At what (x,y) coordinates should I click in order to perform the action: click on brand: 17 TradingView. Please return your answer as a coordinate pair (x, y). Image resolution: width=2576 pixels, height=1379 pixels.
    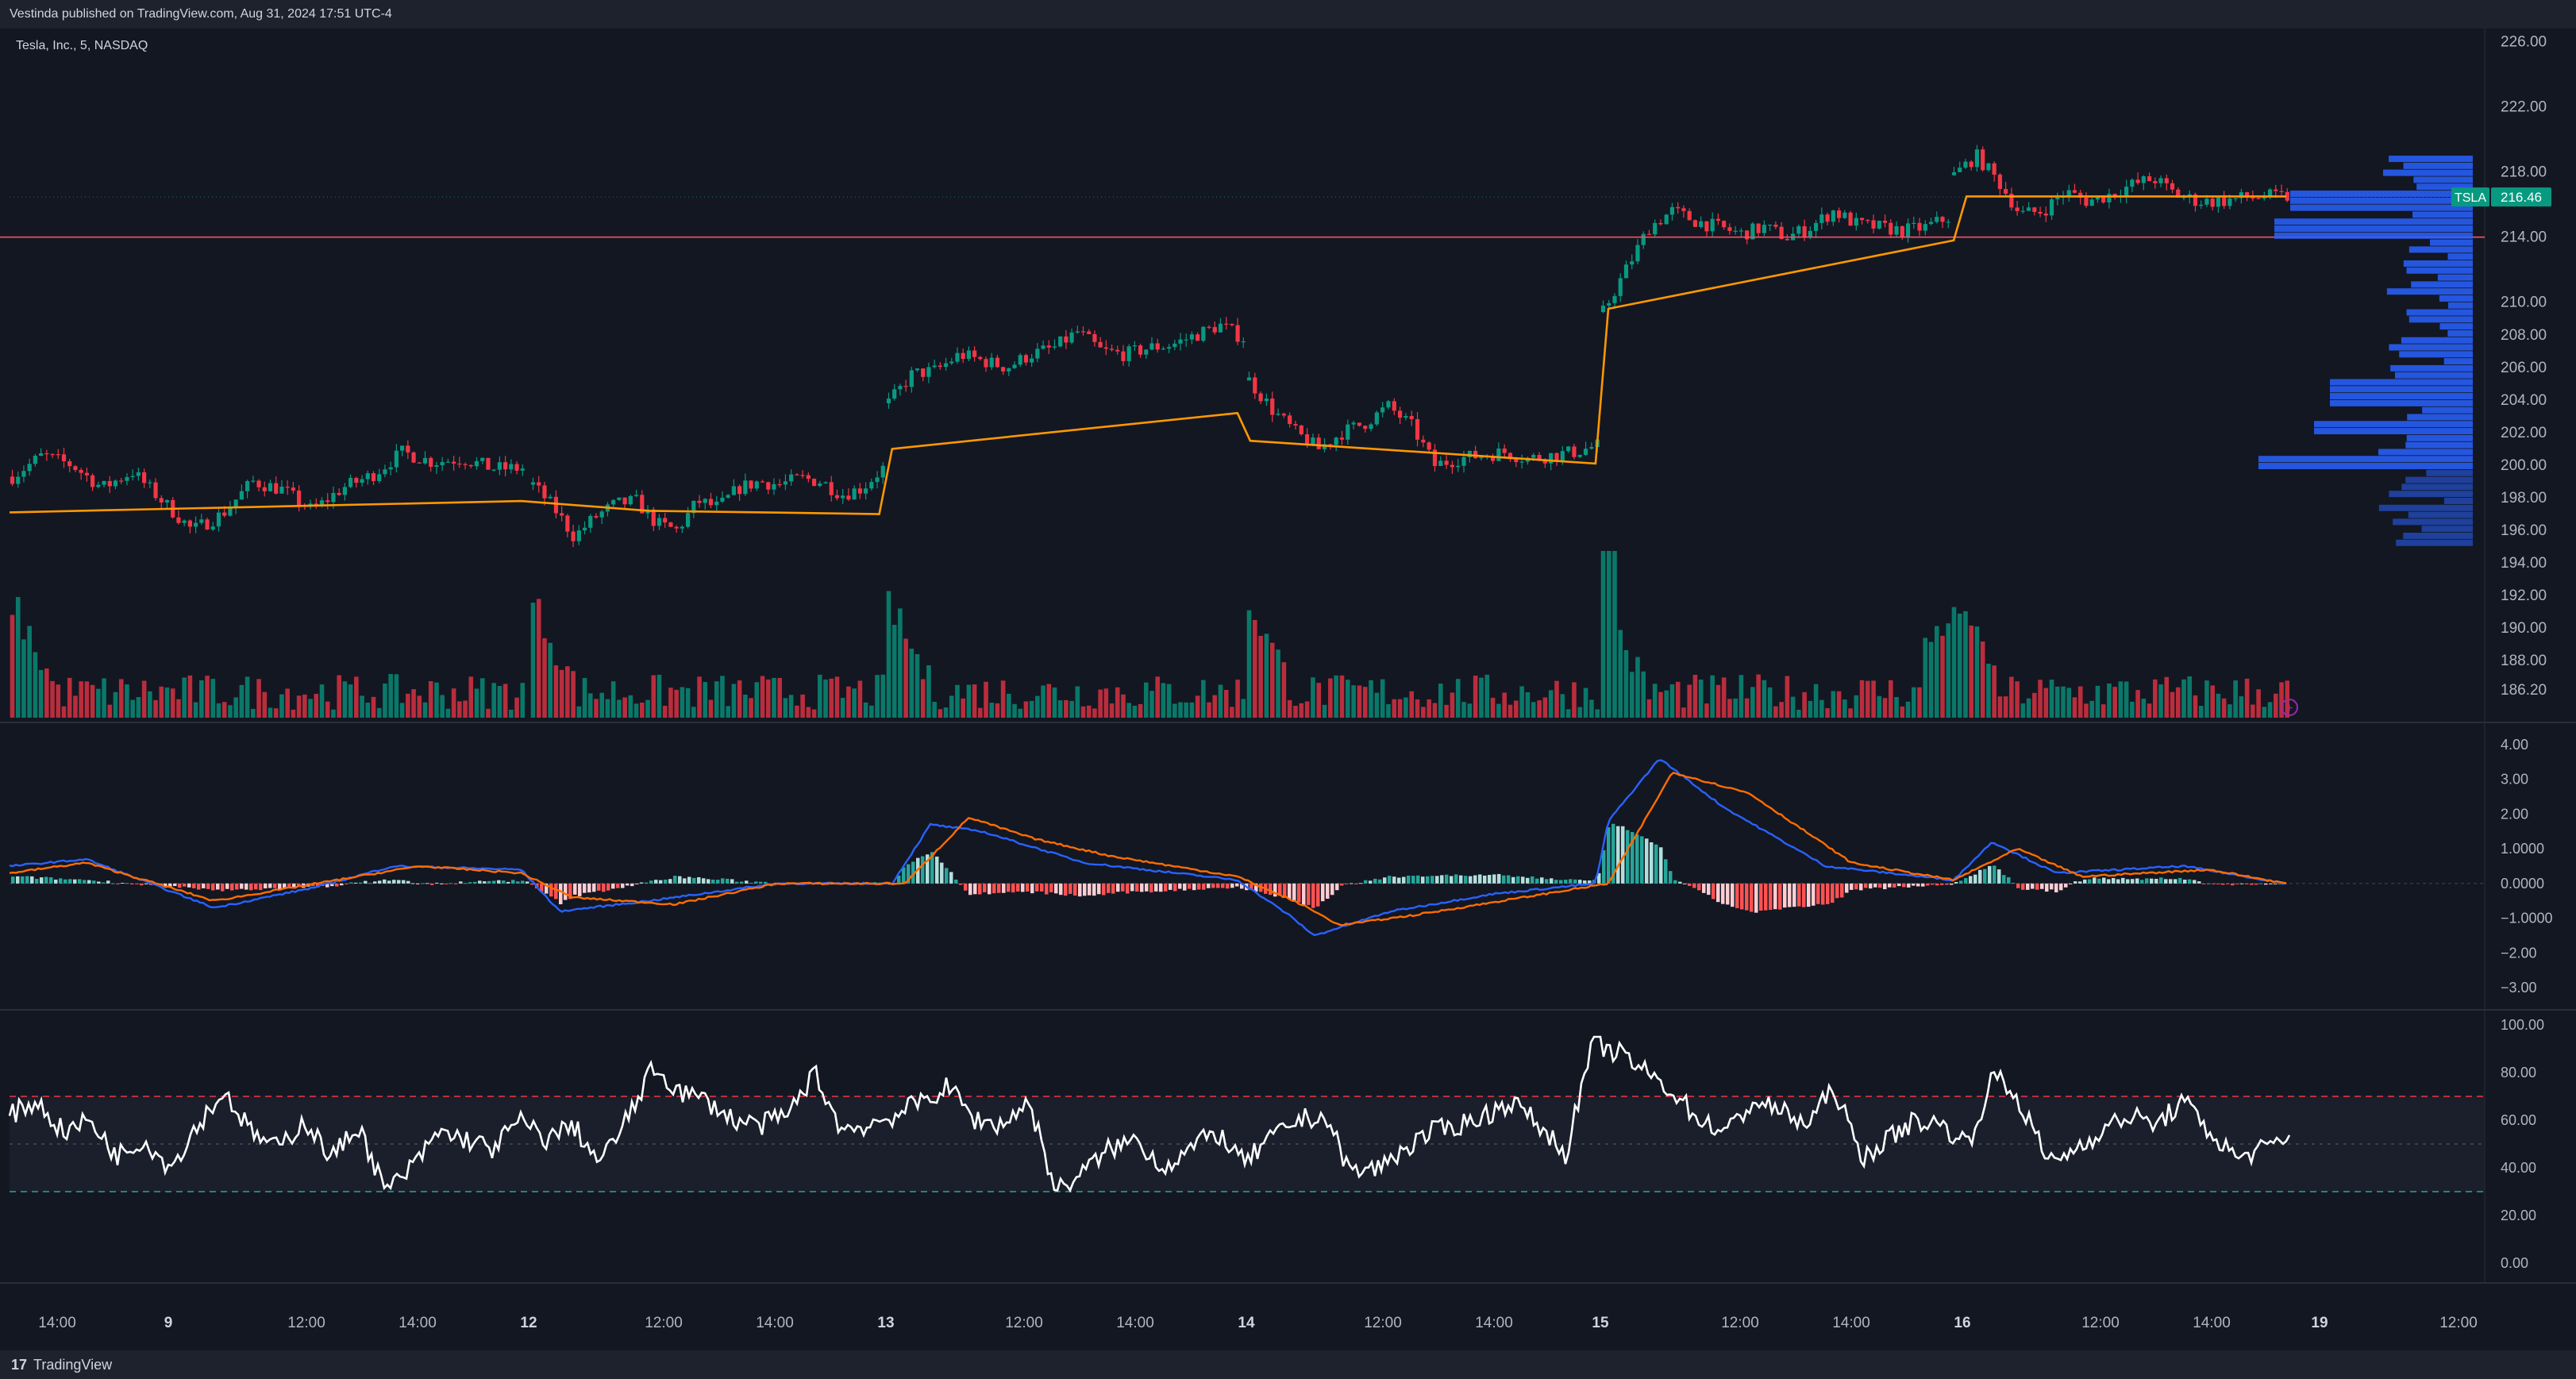
    Looking at the image, I should click on (61, 1365).